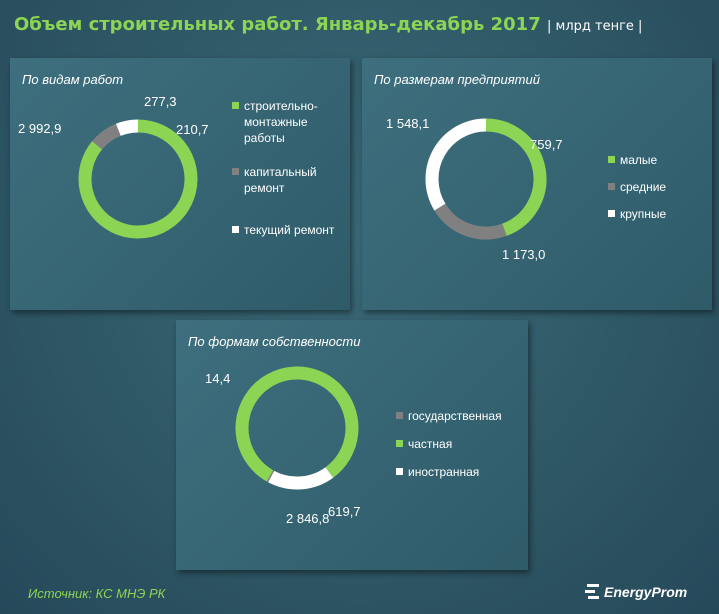 The height and width of the screenshot is (614, 719). What do you see at coordinates (274, 341) in the screenshot?
I see `chart-title-ownership: По формам собственности` at bounding box center [274, 341].